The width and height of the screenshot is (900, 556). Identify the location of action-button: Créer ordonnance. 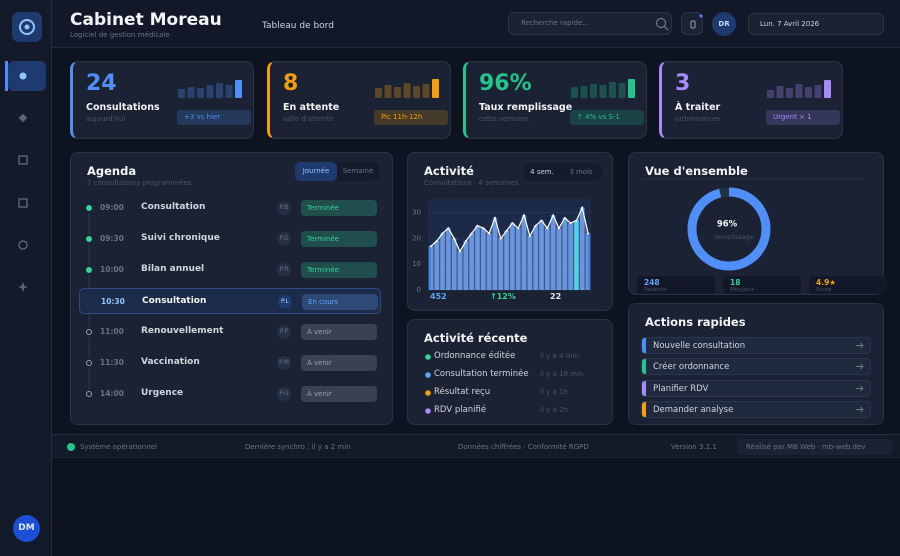
(756, 367).